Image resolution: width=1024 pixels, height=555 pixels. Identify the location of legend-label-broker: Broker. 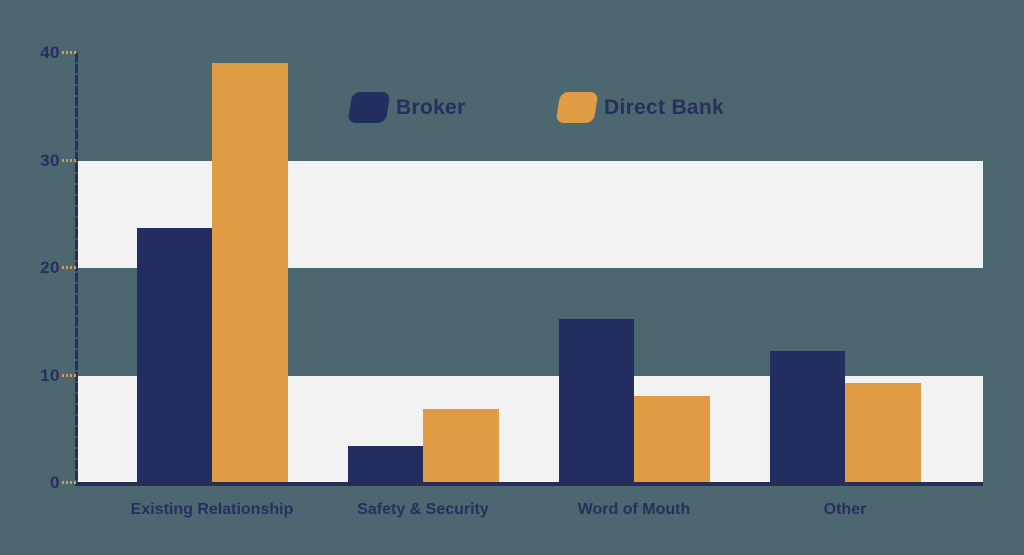
(431, 107).